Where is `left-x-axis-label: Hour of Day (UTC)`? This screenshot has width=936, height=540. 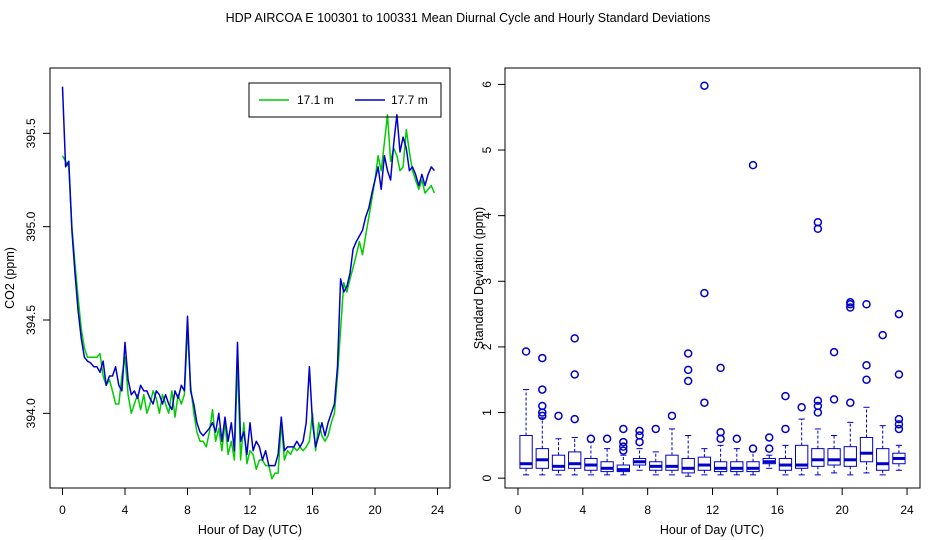 left-x-axis-label: Hour of Day (UTC) is located at coordinates (250, 530).